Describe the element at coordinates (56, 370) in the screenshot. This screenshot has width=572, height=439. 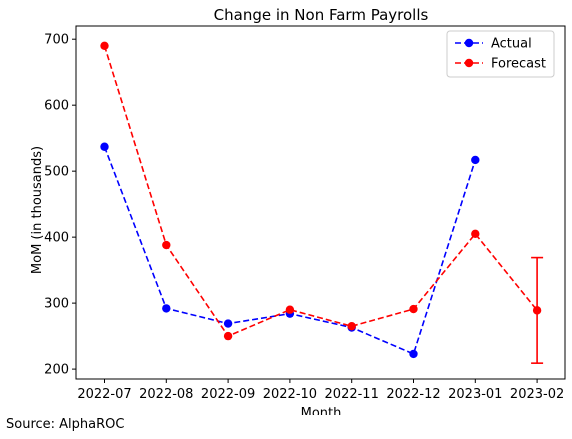
I see `y-tick-label: 200` at that location.